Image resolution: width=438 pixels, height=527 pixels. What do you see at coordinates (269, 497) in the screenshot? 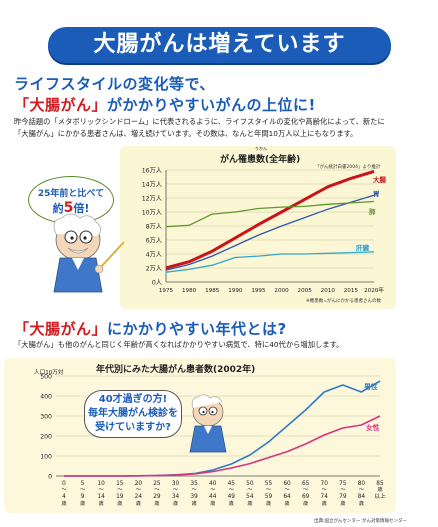
I see `chart2-x-tick-label: 59` at bounding box center [269, 497].